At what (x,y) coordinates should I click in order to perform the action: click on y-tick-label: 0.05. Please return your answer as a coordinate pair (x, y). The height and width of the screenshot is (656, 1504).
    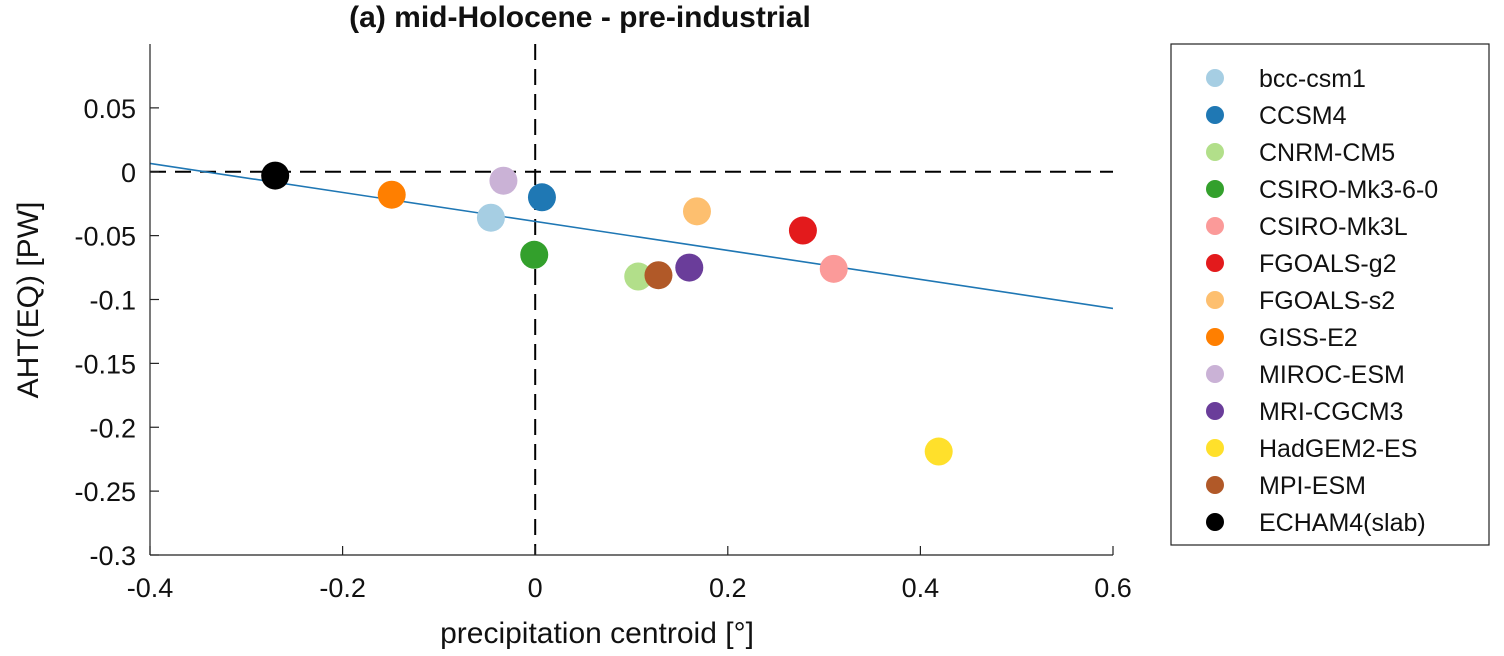
    Looking at the image, I should click on (109, 109).